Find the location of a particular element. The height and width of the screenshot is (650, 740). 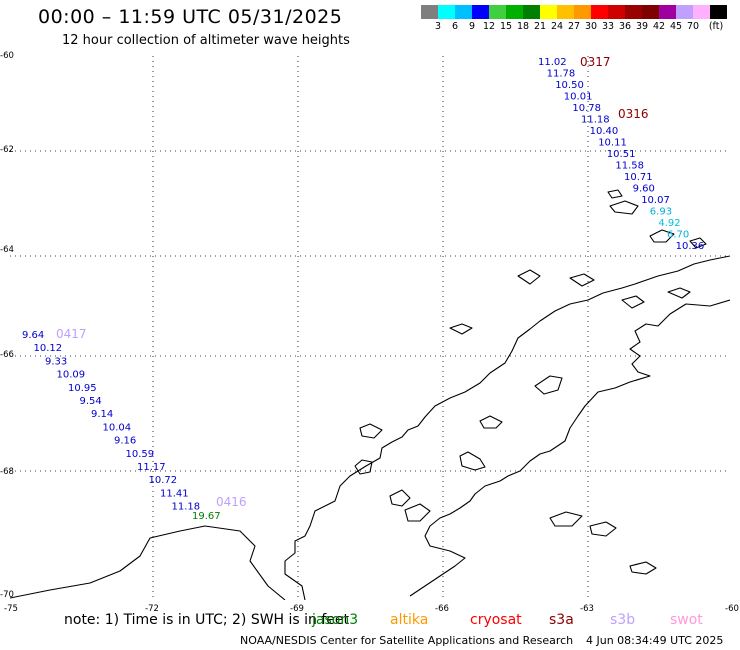

track-value-label: 10.72 is located at coordinates (163, 480).